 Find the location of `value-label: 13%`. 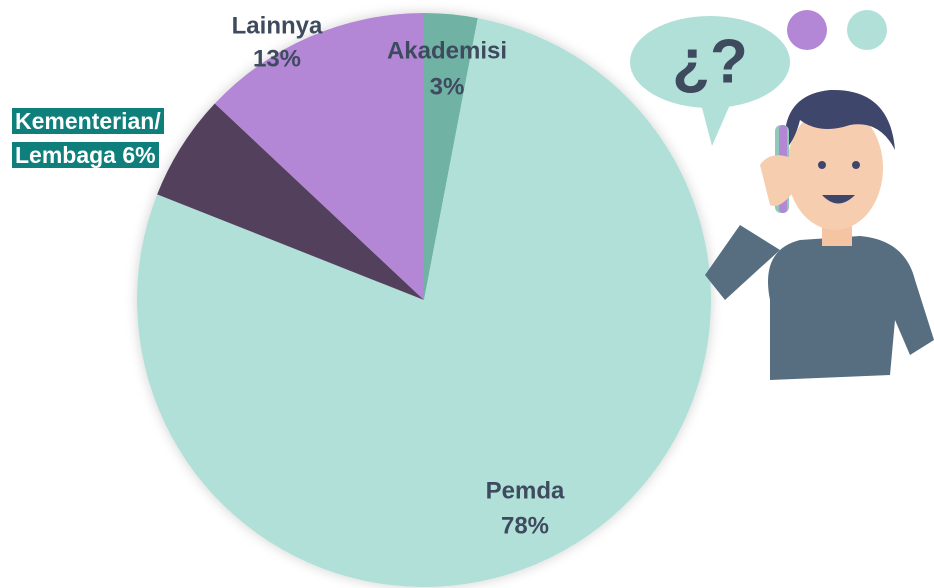

value-label: 13% is located at coordinates (277, 58).